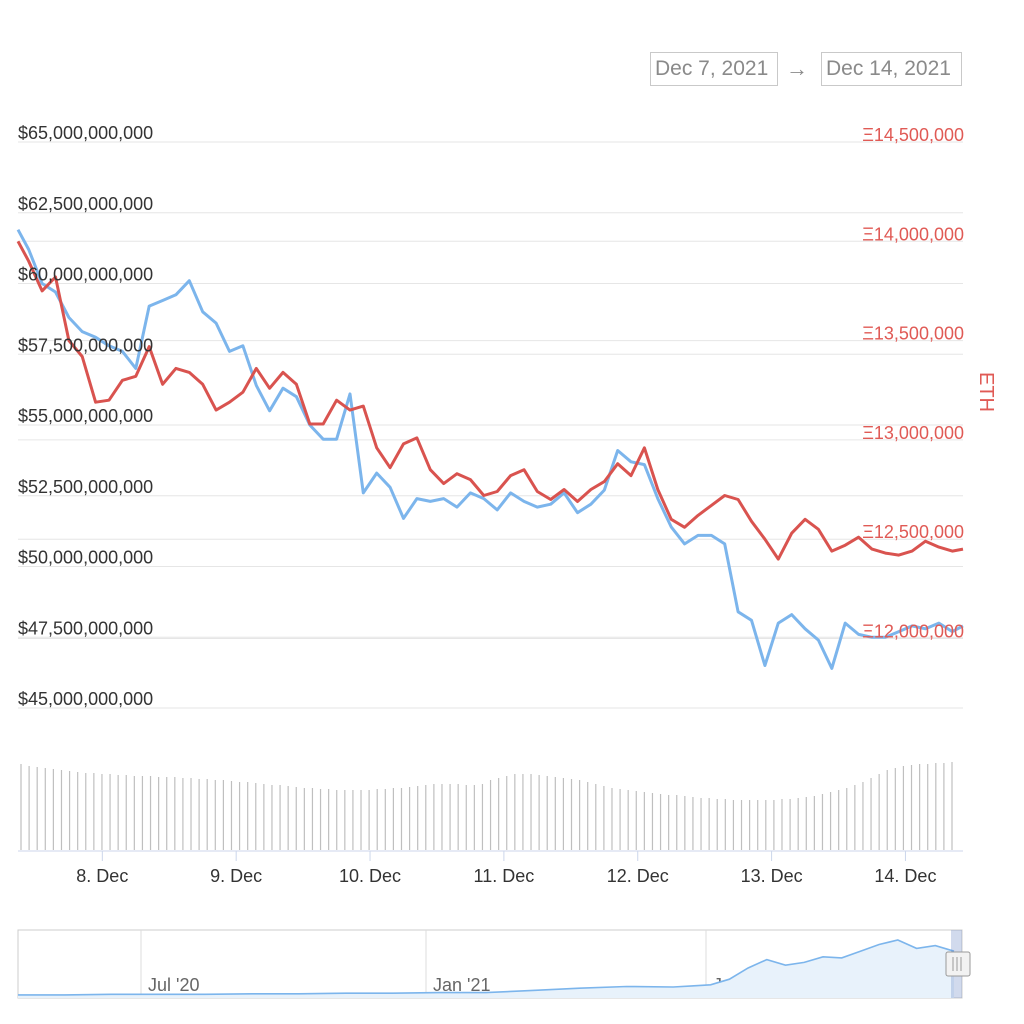  I want to click on navigator-label: Jul '20, so click(173, 985).